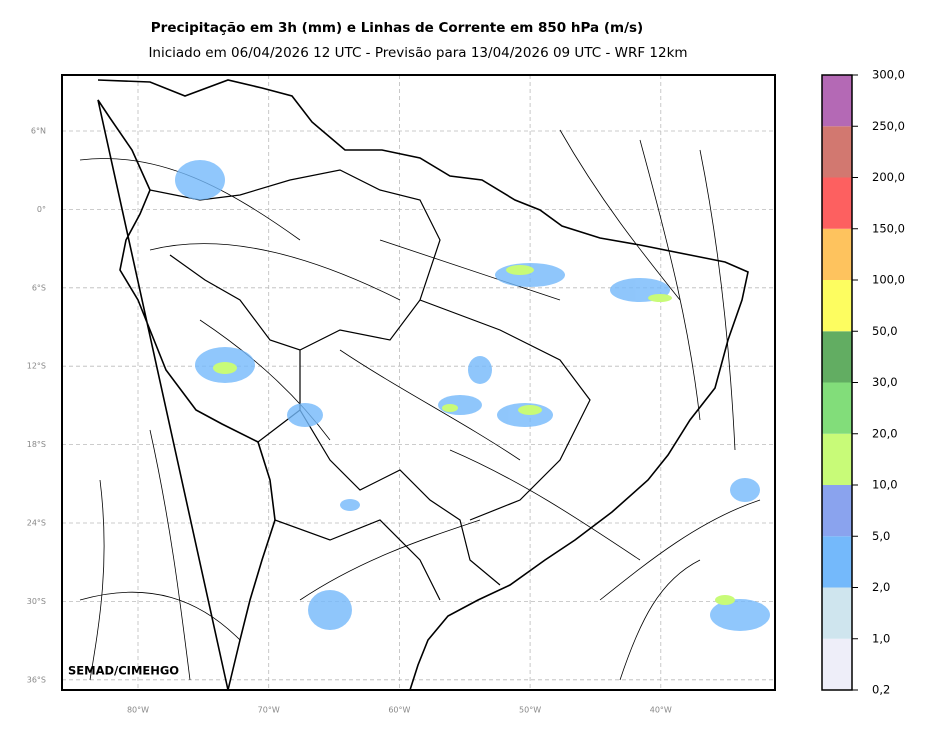 The width and height of the screenshot is (931, 739). Describe the element at coordinates (36, 366) in the screenshot. I see `lat-label: 12°S` at that location.